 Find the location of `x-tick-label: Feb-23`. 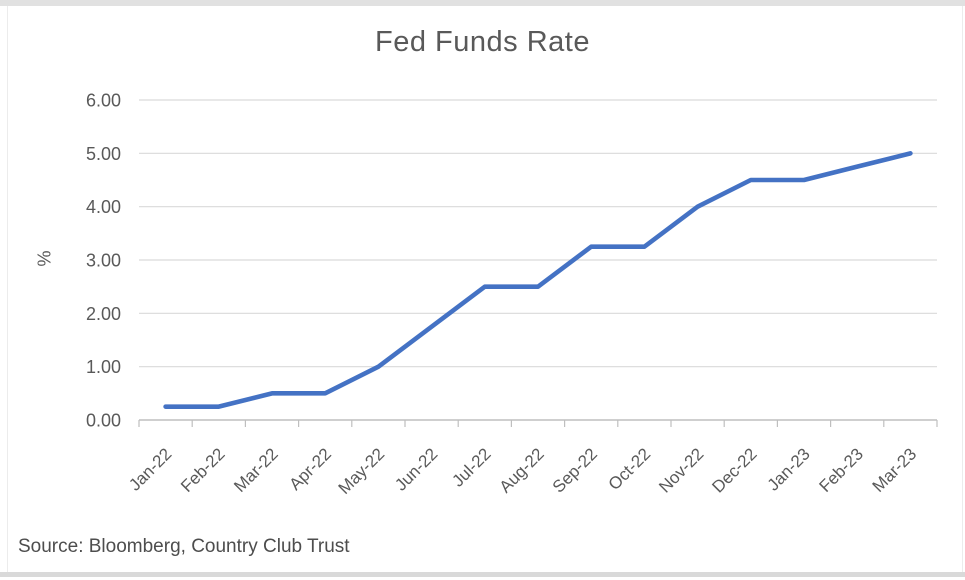

x-tick-label: Feb-23 is located at coordinates (841, 470).